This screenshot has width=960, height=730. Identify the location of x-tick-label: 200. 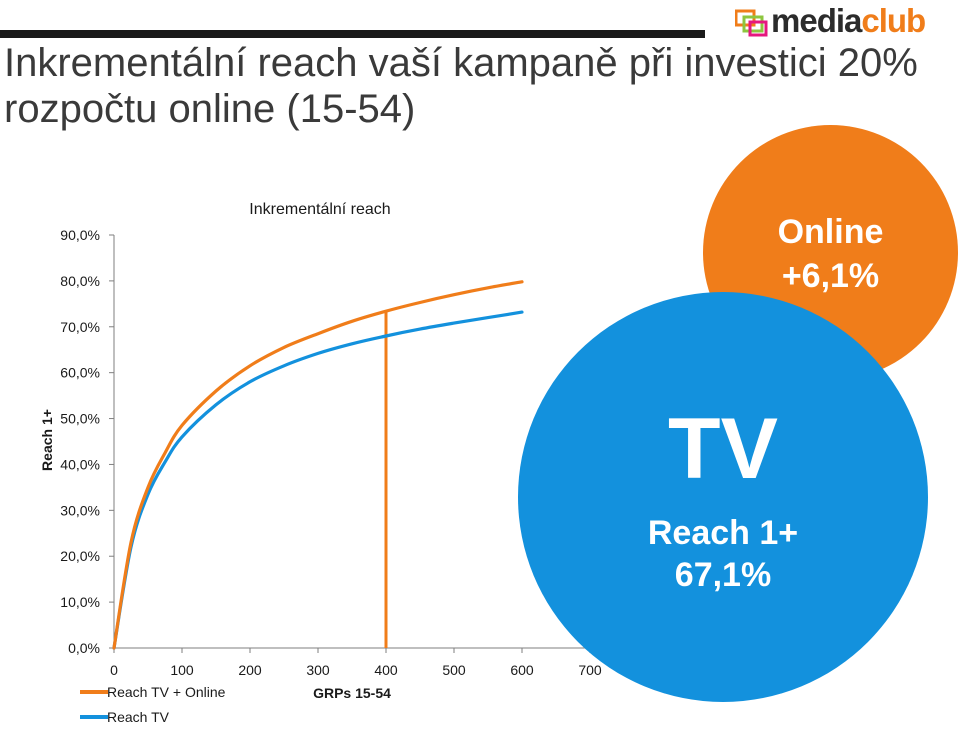
(250, 670).